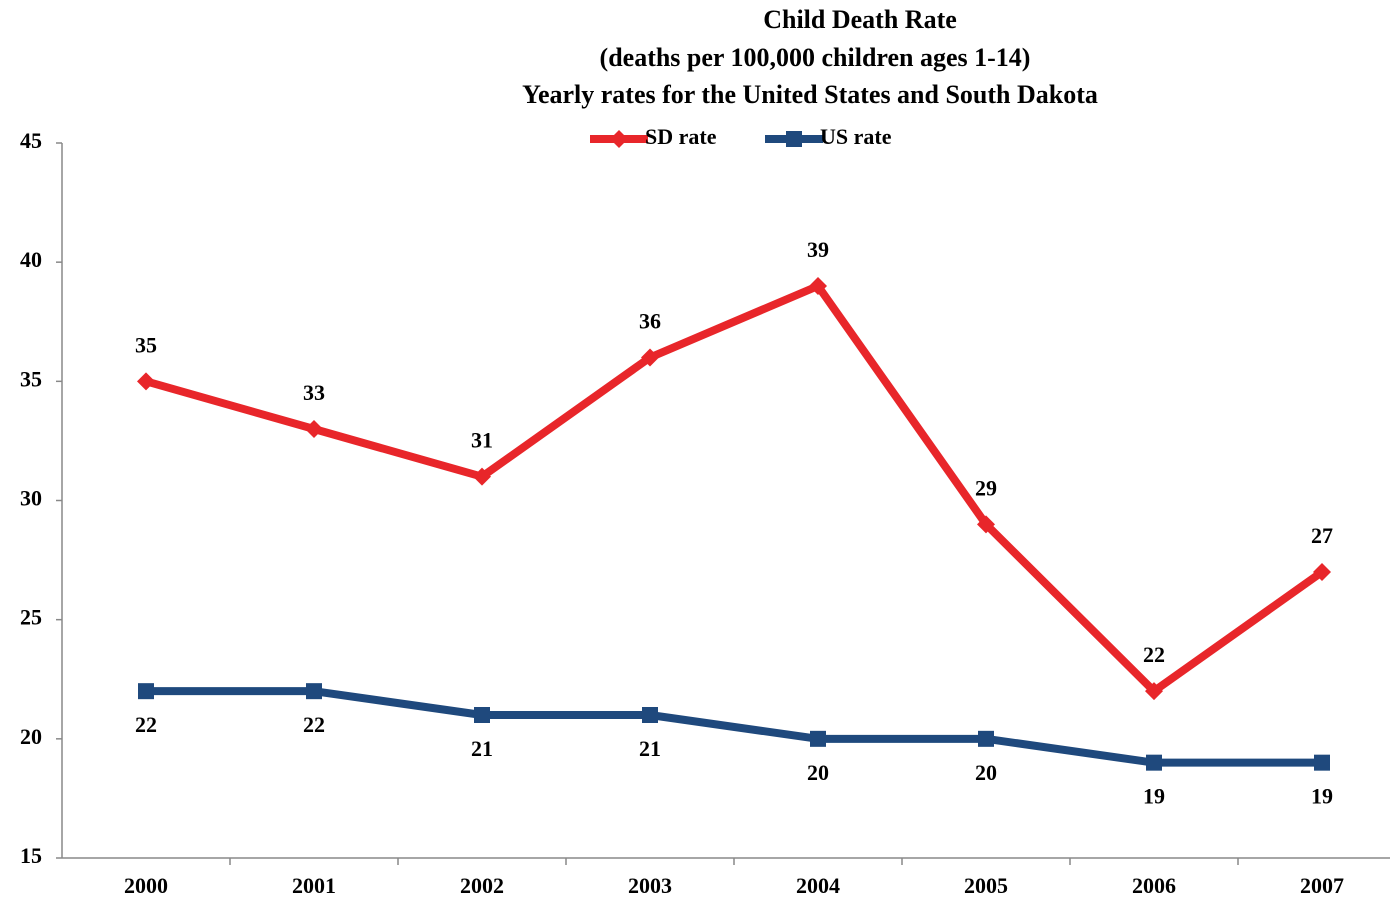 The width and height of the screenshot is (1391, 900). I want to click on x-tick-label: 2005, so click(986, 885).